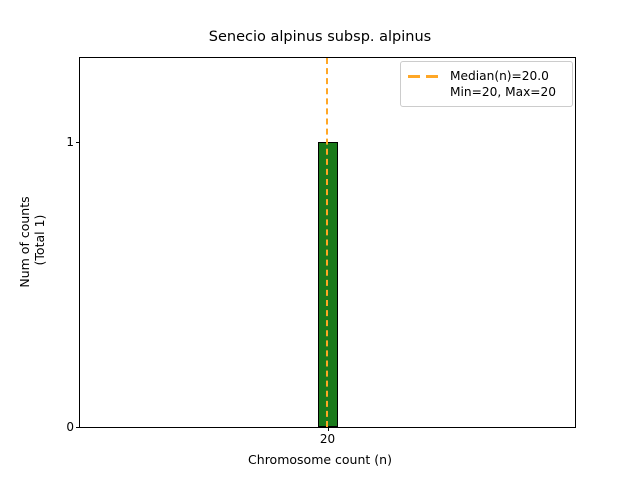  I want to click on legend-text: Median(n)=20.0 Min=20, Max=20, so click(503, 84).